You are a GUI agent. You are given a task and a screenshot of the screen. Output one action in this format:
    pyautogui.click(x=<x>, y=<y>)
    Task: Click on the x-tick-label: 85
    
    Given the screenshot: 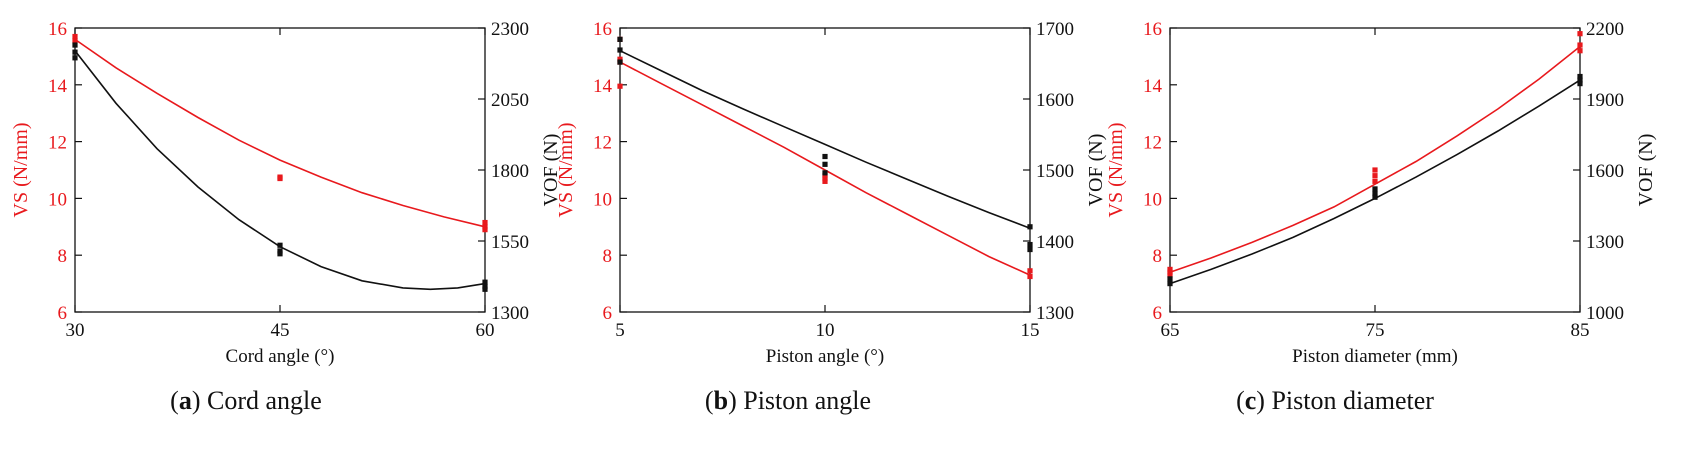 What is the action you would take?
    pyautogui.click(x=1580, y=330)
    